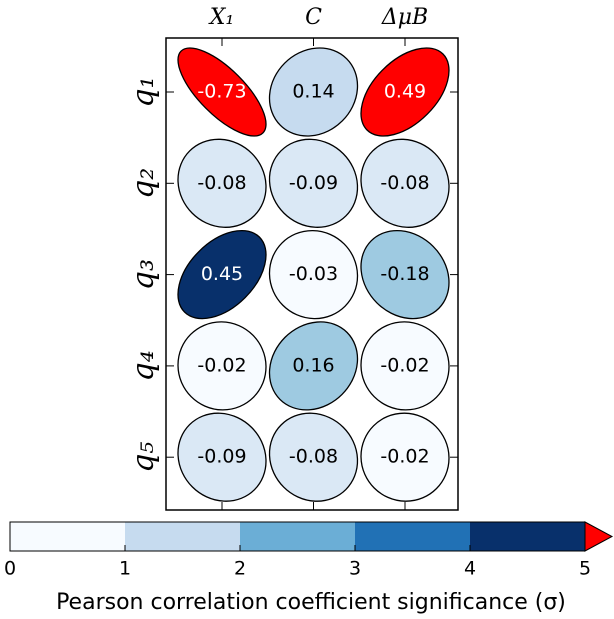 Image resolution: width=614 pixels, height=619 pixels. Describe the element at coordinates (240, 569) in the screenshot. I see `colorbar-tick-label: 2` at that location.